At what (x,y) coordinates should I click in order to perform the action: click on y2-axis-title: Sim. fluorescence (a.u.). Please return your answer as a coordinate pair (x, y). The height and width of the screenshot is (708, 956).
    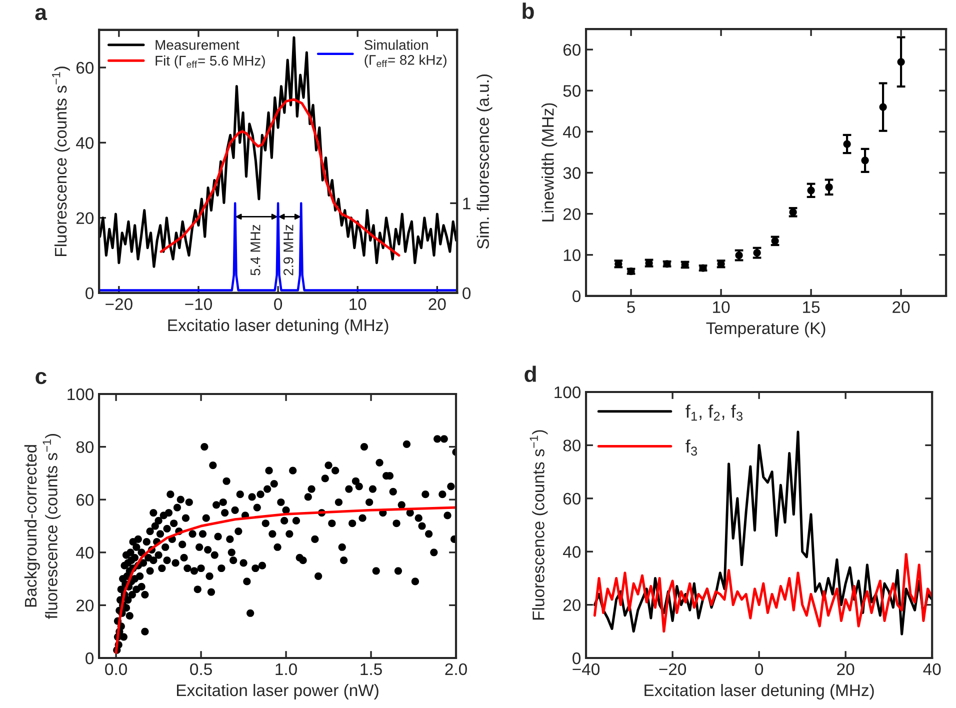
    Looking at the image, I should click on (484, 161).